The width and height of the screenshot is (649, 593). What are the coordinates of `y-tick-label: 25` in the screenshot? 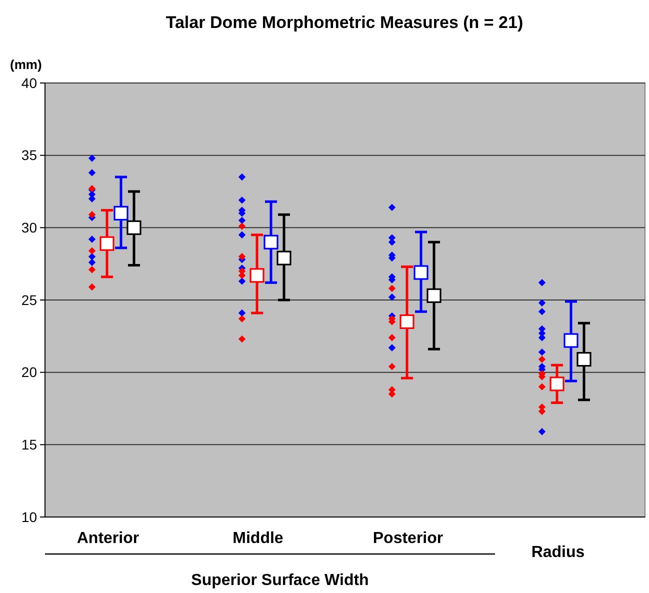 It's located at (29, 300).